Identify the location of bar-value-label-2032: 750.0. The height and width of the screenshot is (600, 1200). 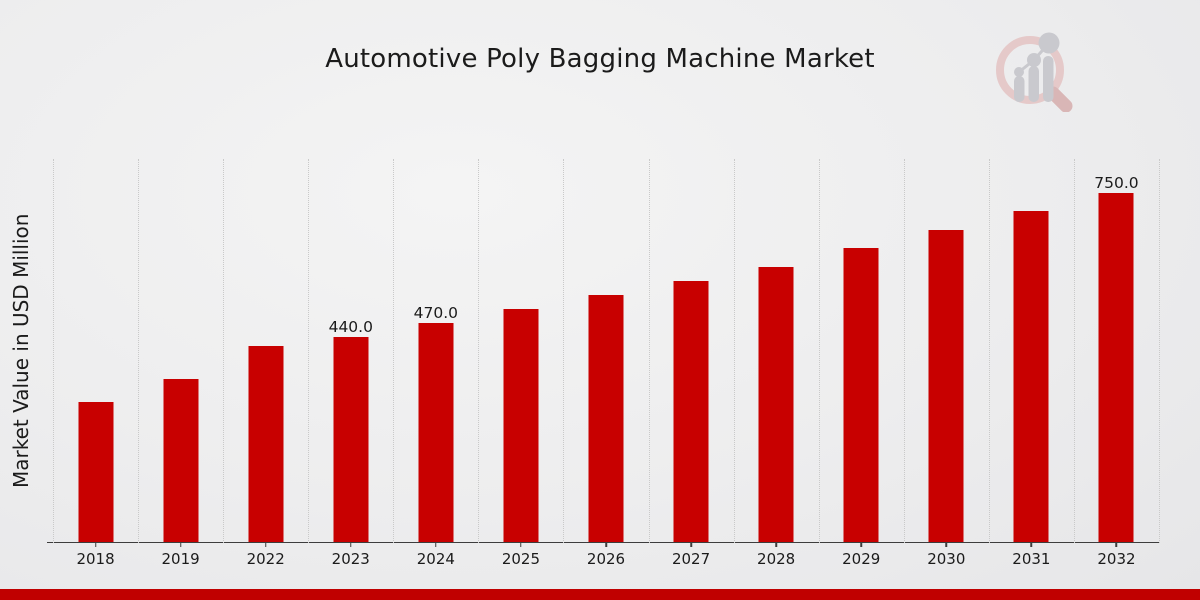
(1116, 182).